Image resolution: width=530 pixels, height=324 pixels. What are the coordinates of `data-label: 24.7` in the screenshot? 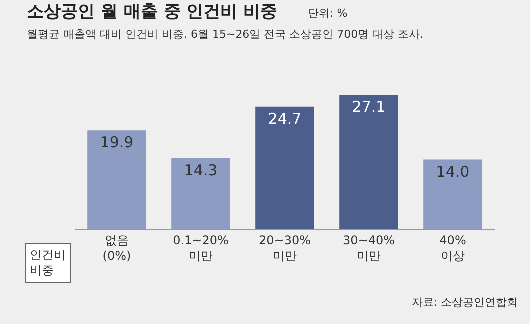 It's located at (285, 119).